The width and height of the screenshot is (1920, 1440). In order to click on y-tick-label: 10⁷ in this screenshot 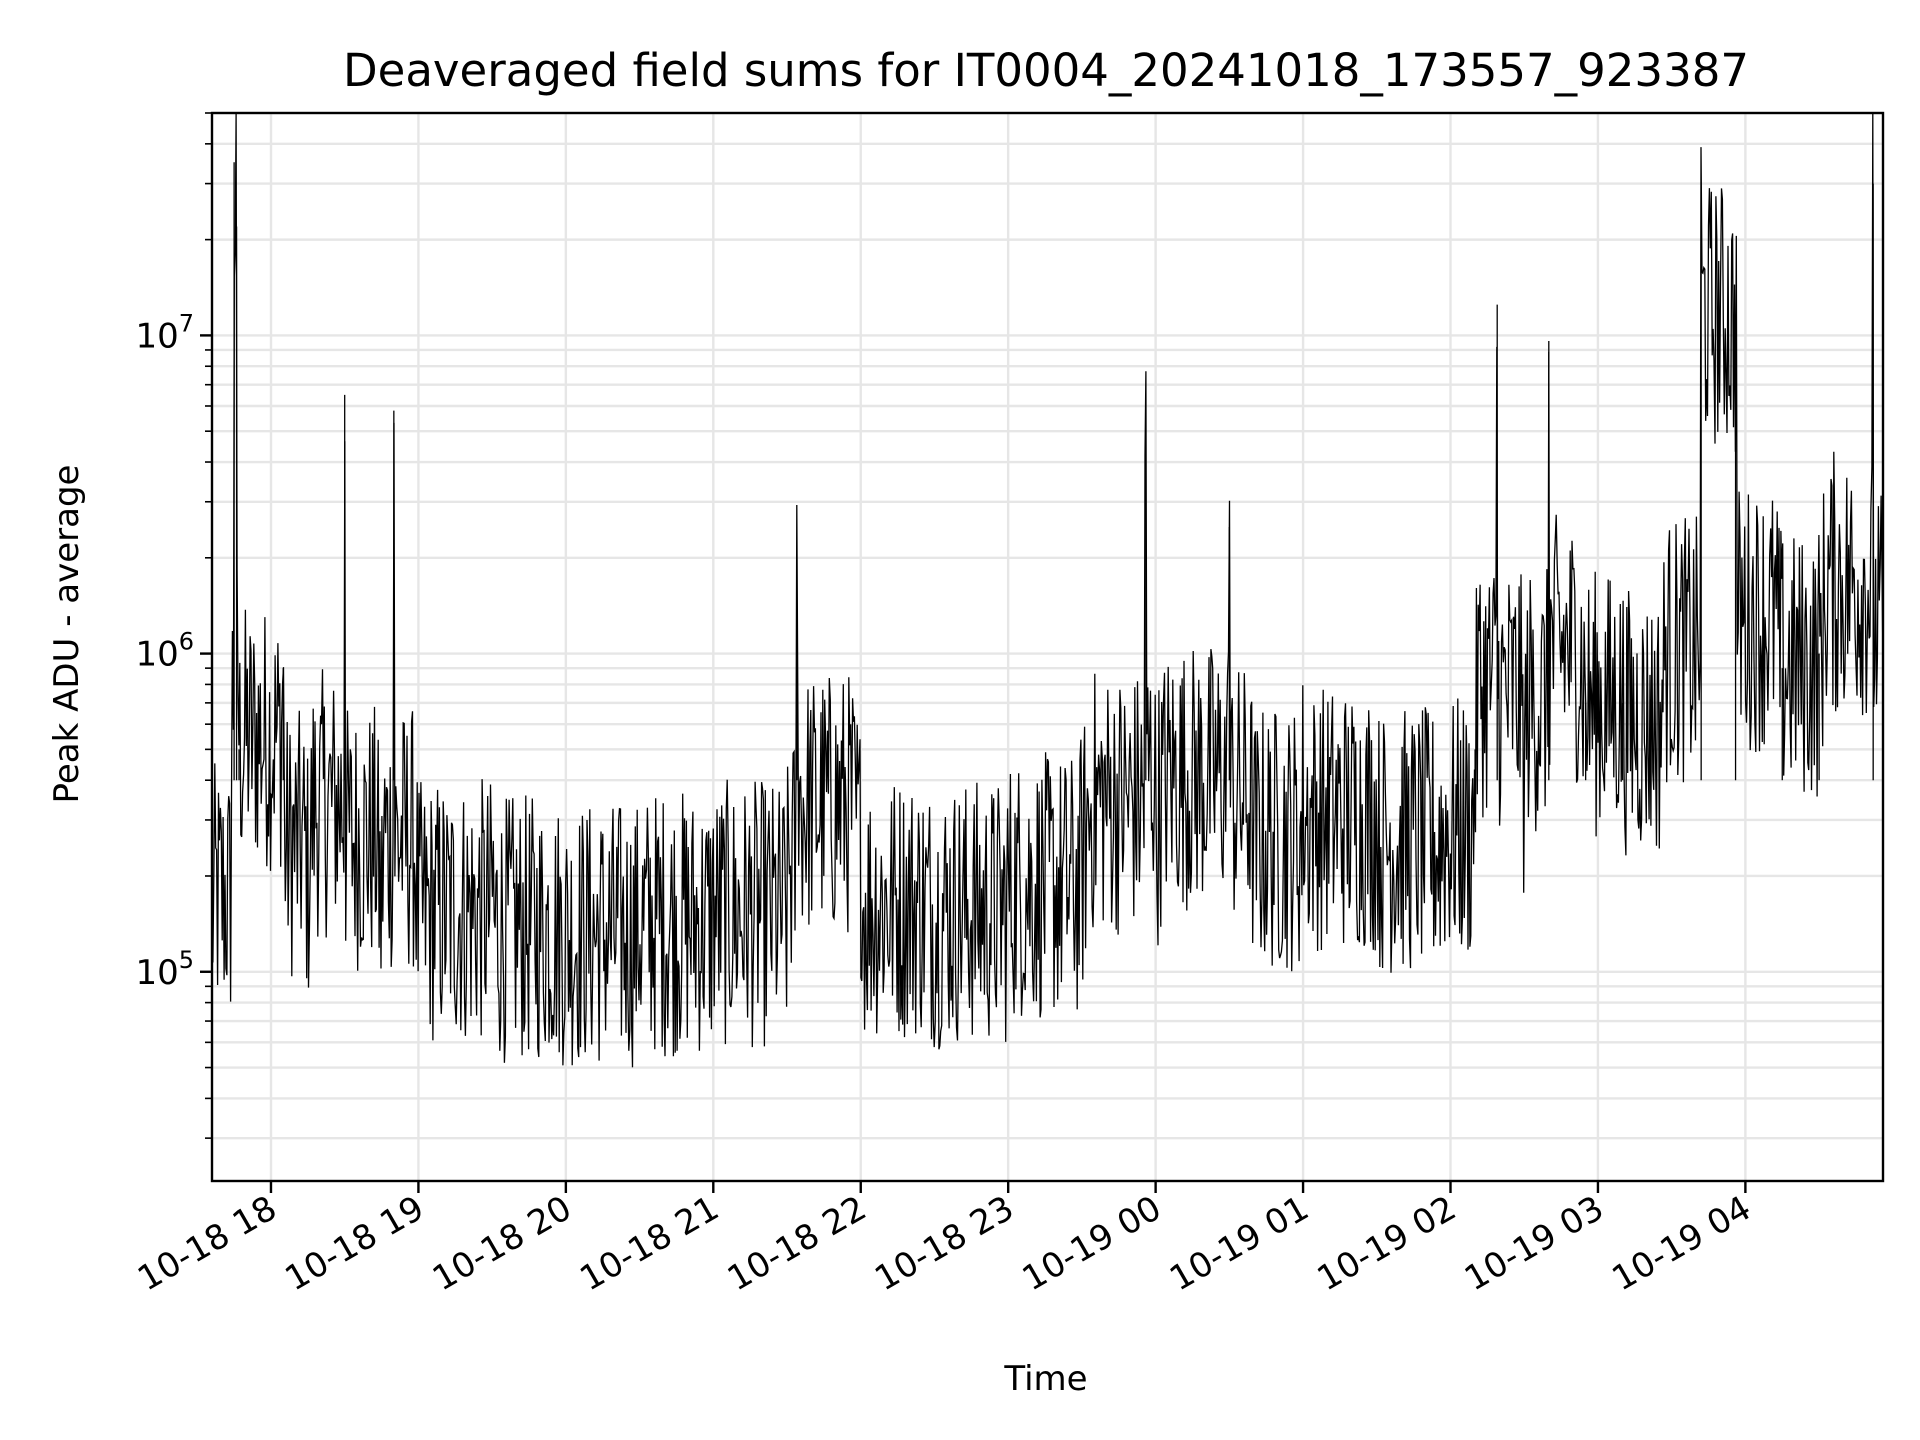, I will do `click(164, 332)`.